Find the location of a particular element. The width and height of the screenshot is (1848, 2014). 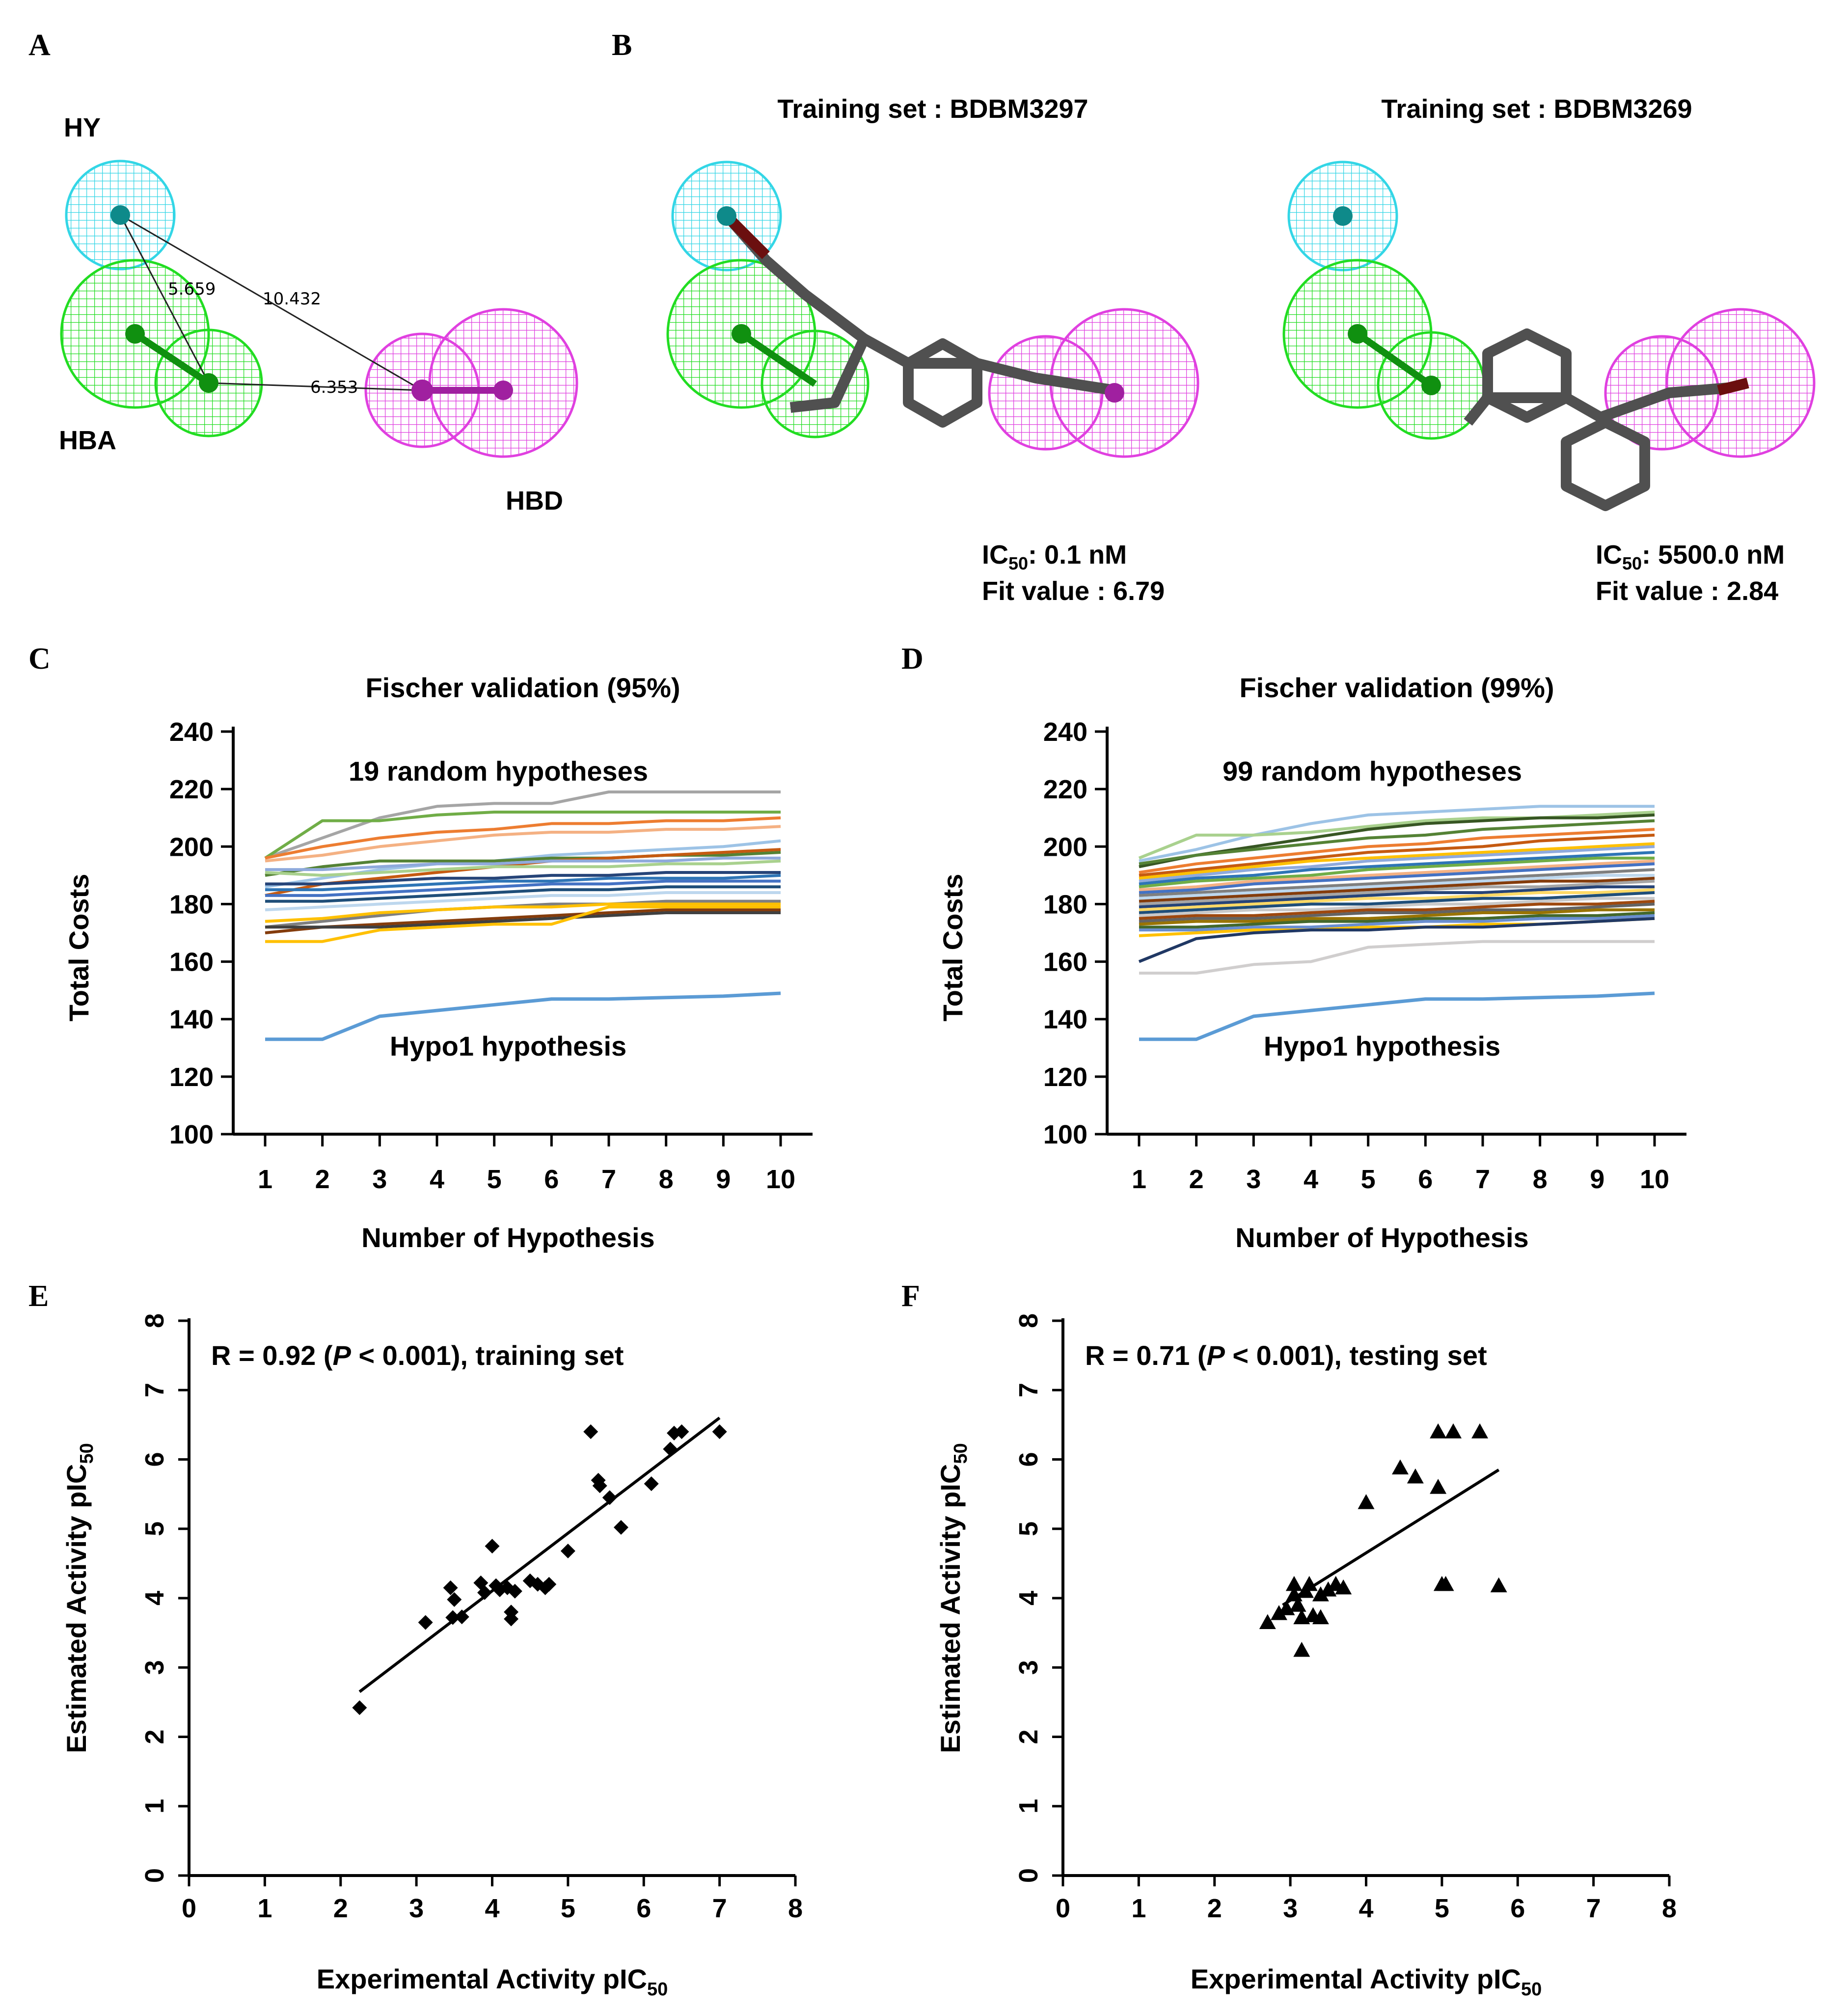

right-fit-value: Fit value : 2.84 is located at coordinates (1687, 591).